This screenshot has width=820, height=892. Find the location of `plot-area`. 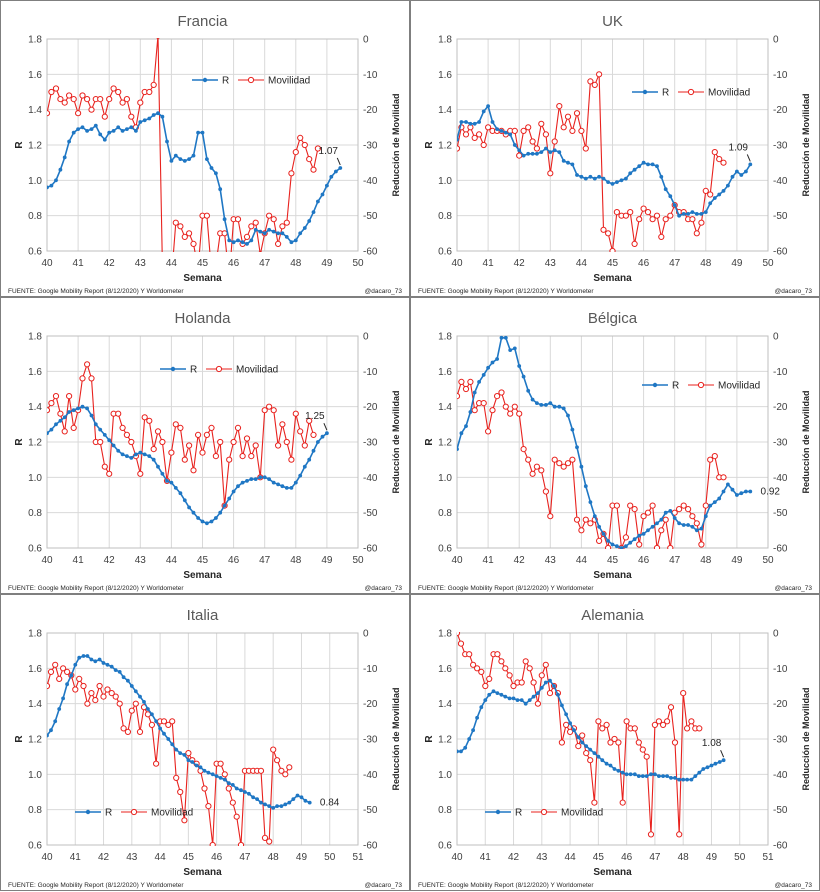

plot-area is located at coordinates (202, 145).